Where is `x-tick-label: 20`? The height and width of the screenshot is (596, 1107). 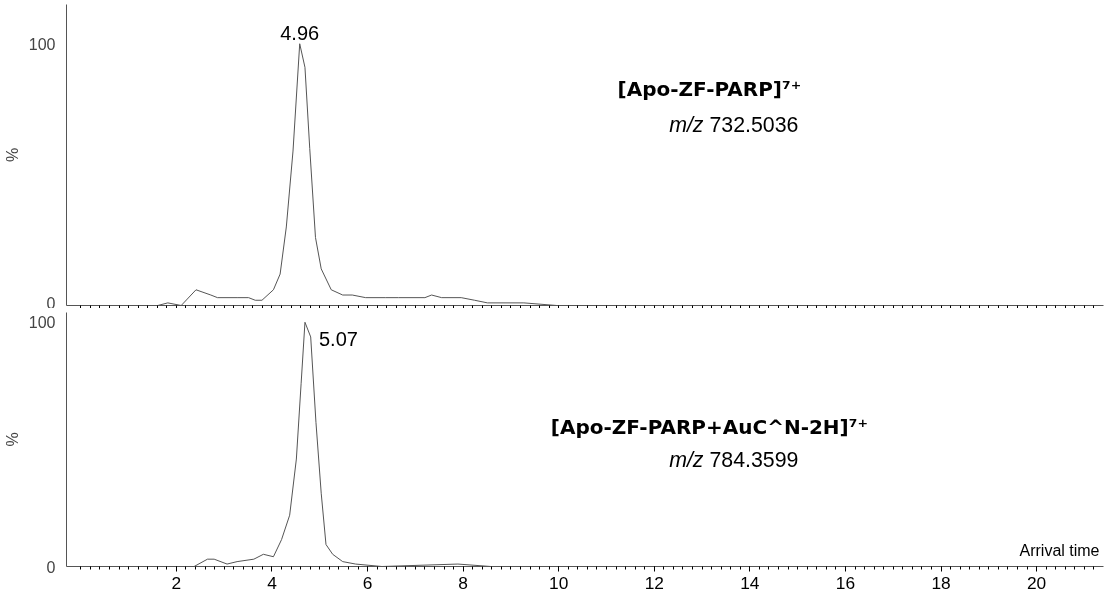
x-tick-label: 20 is located at coordinates (1036, 582).